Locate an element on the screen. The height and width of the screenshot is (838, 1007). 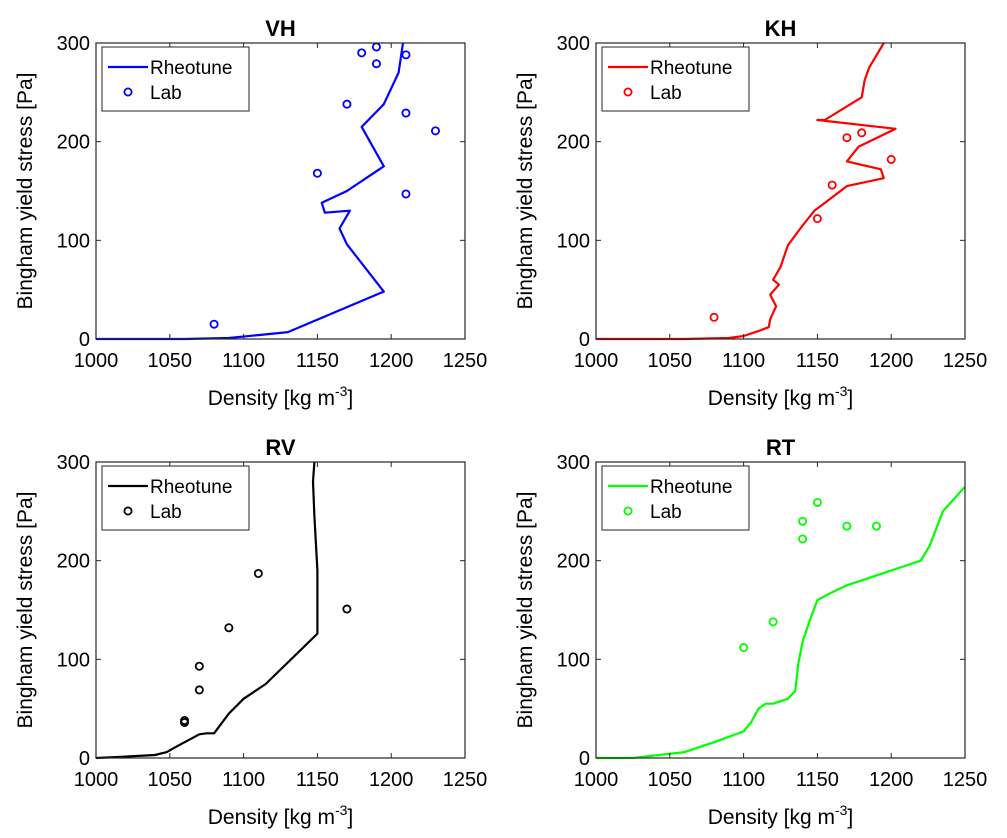
chart-title: VH is located at coordinates (280, 28).